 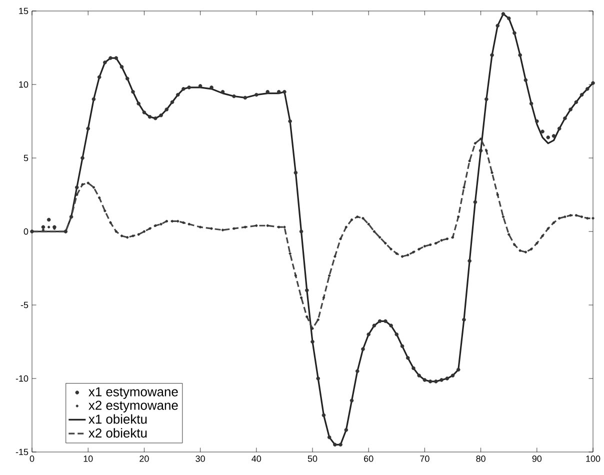 I want to click on x-tick-label: 40, so click(x=257, y=459).